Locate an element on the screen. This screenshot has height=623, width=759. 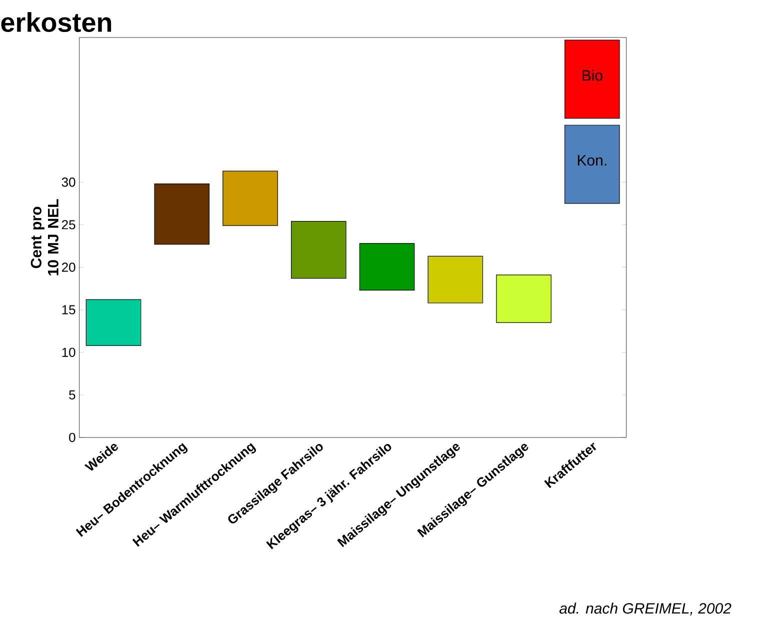
y-tick-label: 5 is located at coordinates (72, 395).